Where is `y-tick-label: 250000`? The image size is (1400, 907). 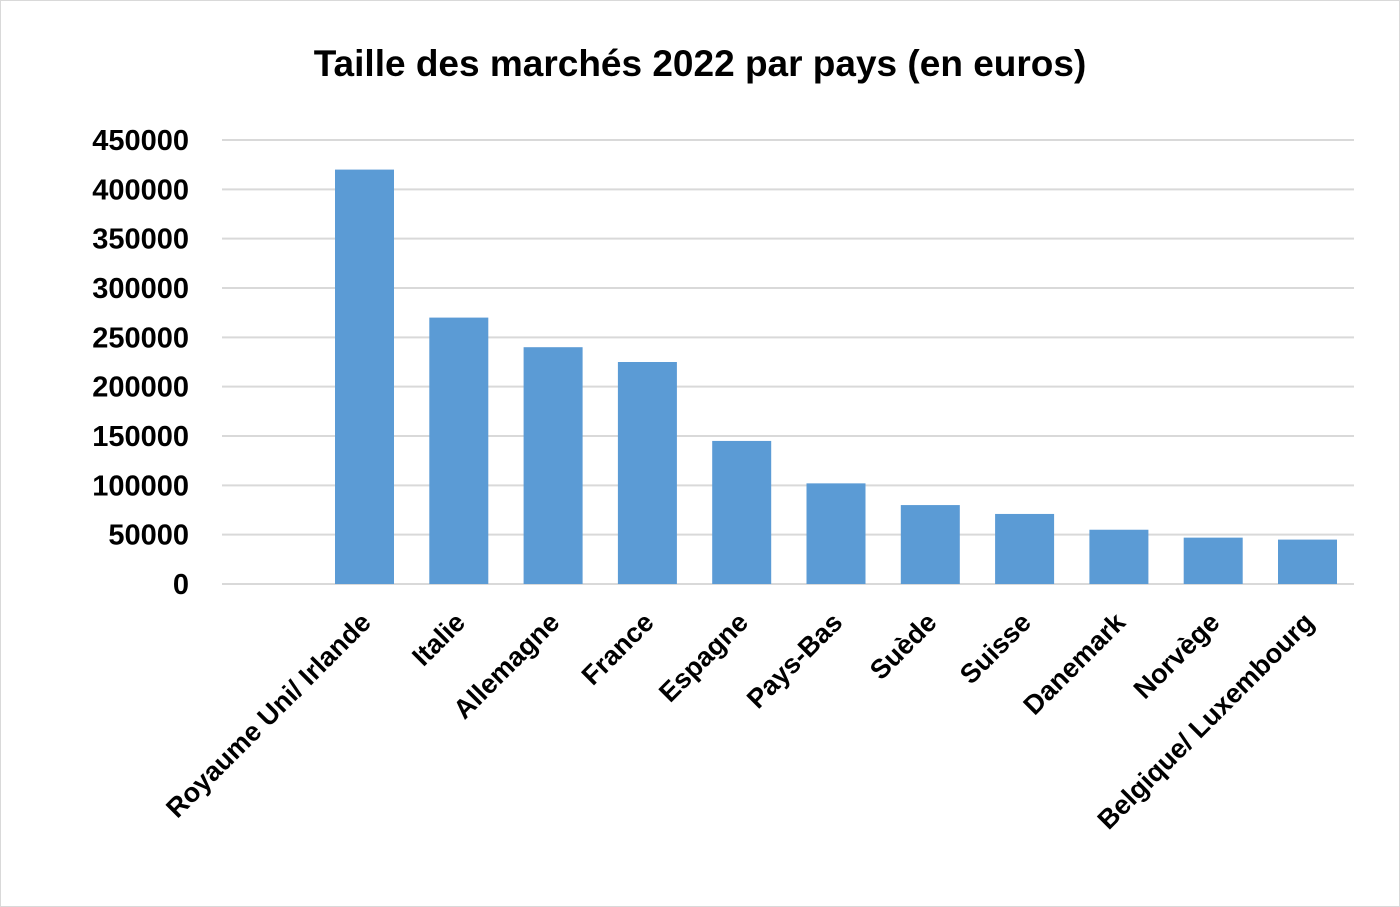
y-tick-label: 250000 is located at coordinates (140, 338).